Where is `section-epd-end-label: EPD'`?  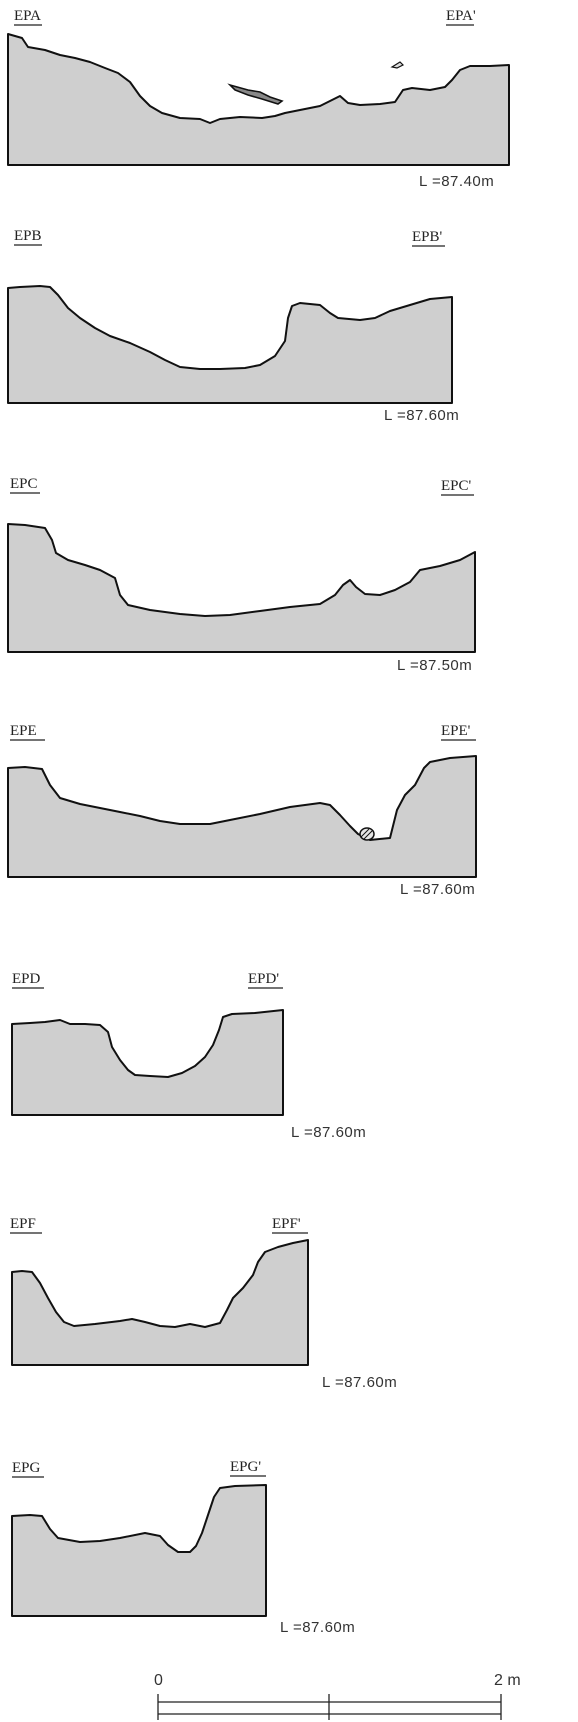 section-epd-end-label: EPD' is located at coordinates (263, 979).